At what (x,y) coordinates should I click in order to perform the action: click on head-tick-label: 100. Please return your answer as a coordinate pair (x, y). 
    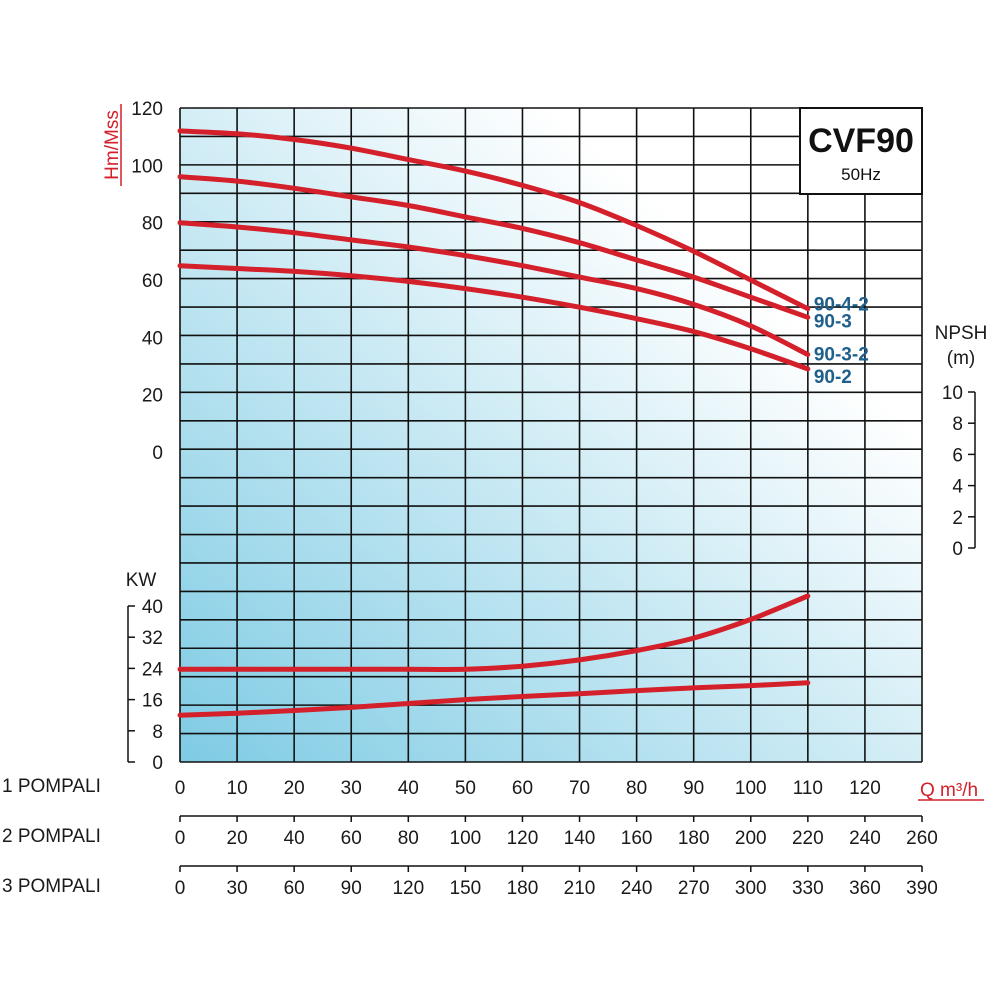
    Looking at the image, I should click on (147, 166).